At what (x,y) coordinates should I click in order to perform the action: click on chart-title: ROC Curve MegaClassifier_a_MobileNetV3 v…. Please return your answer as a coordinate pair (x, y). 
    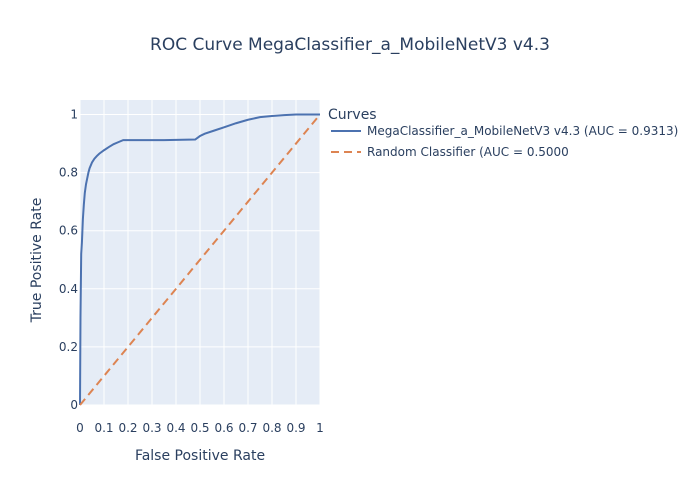
    Looking at the image, I should click on (350, 45).